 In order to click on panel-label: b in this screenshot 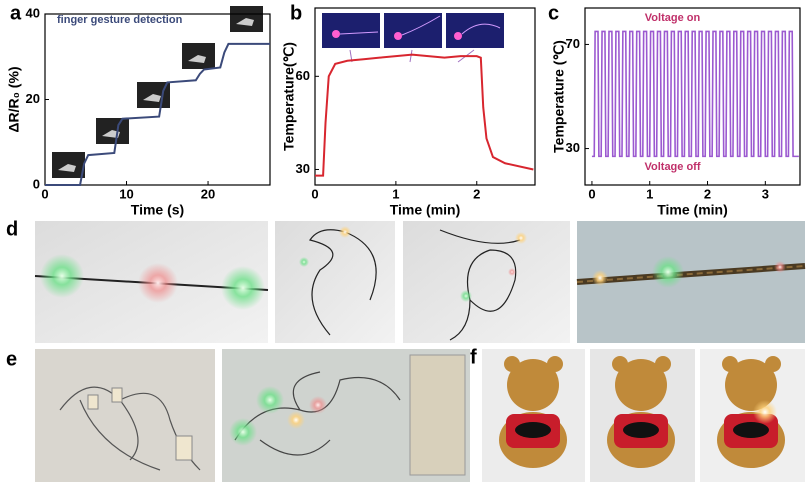, I will do `click(296, 13)`.